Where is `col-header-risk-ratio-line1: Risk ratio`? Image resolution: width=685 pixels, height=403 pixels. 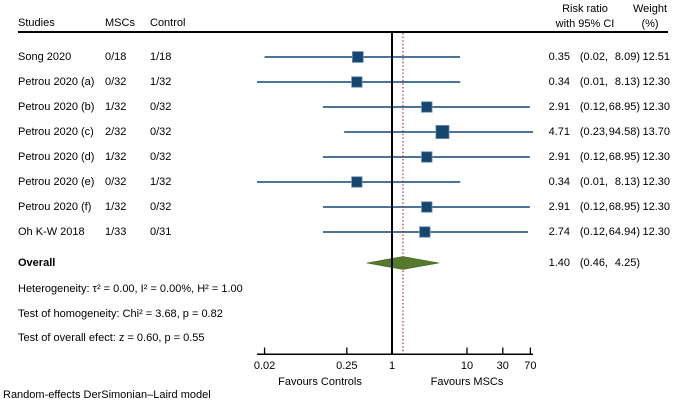
col-header-risk-ratio-line1: Risk ratio is located at coordinates (585, 9).